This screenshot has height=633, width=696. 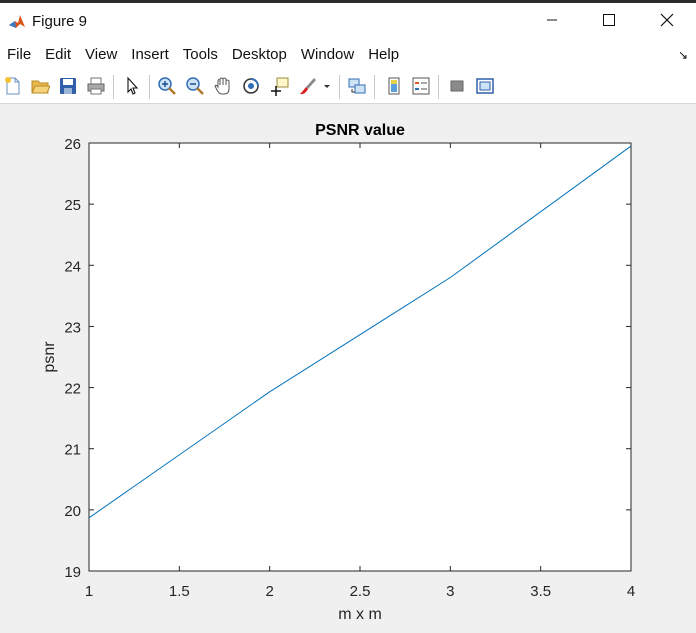 I want to click on matlab-icon, so click(x=17, y=21).